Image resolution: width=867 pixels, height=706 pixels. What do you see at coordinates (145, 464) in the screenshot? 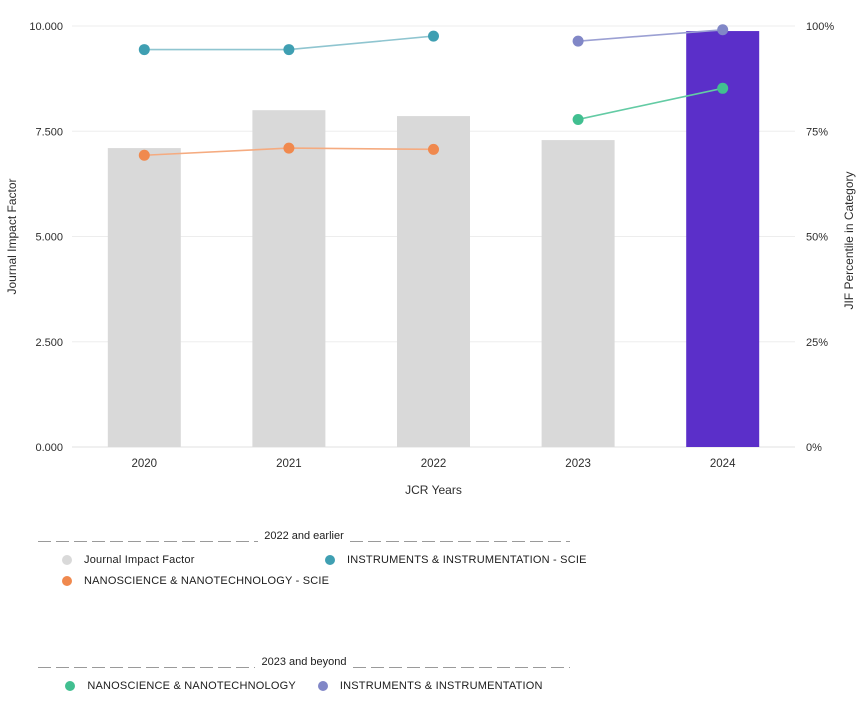
I see `x-axis-tick-label: 2020` at bounding box center [145, 464].